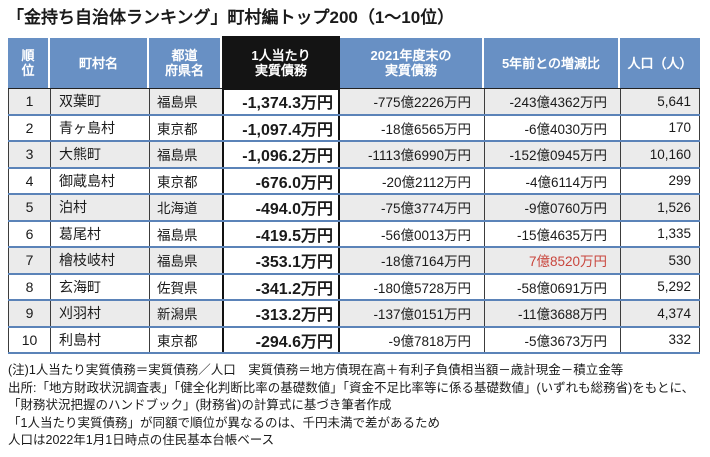 The image size is (710, 457). Describe the element at coordinates (185, 313) in the screenshot. I see `prefecture-cell: 新潟県` at that location.